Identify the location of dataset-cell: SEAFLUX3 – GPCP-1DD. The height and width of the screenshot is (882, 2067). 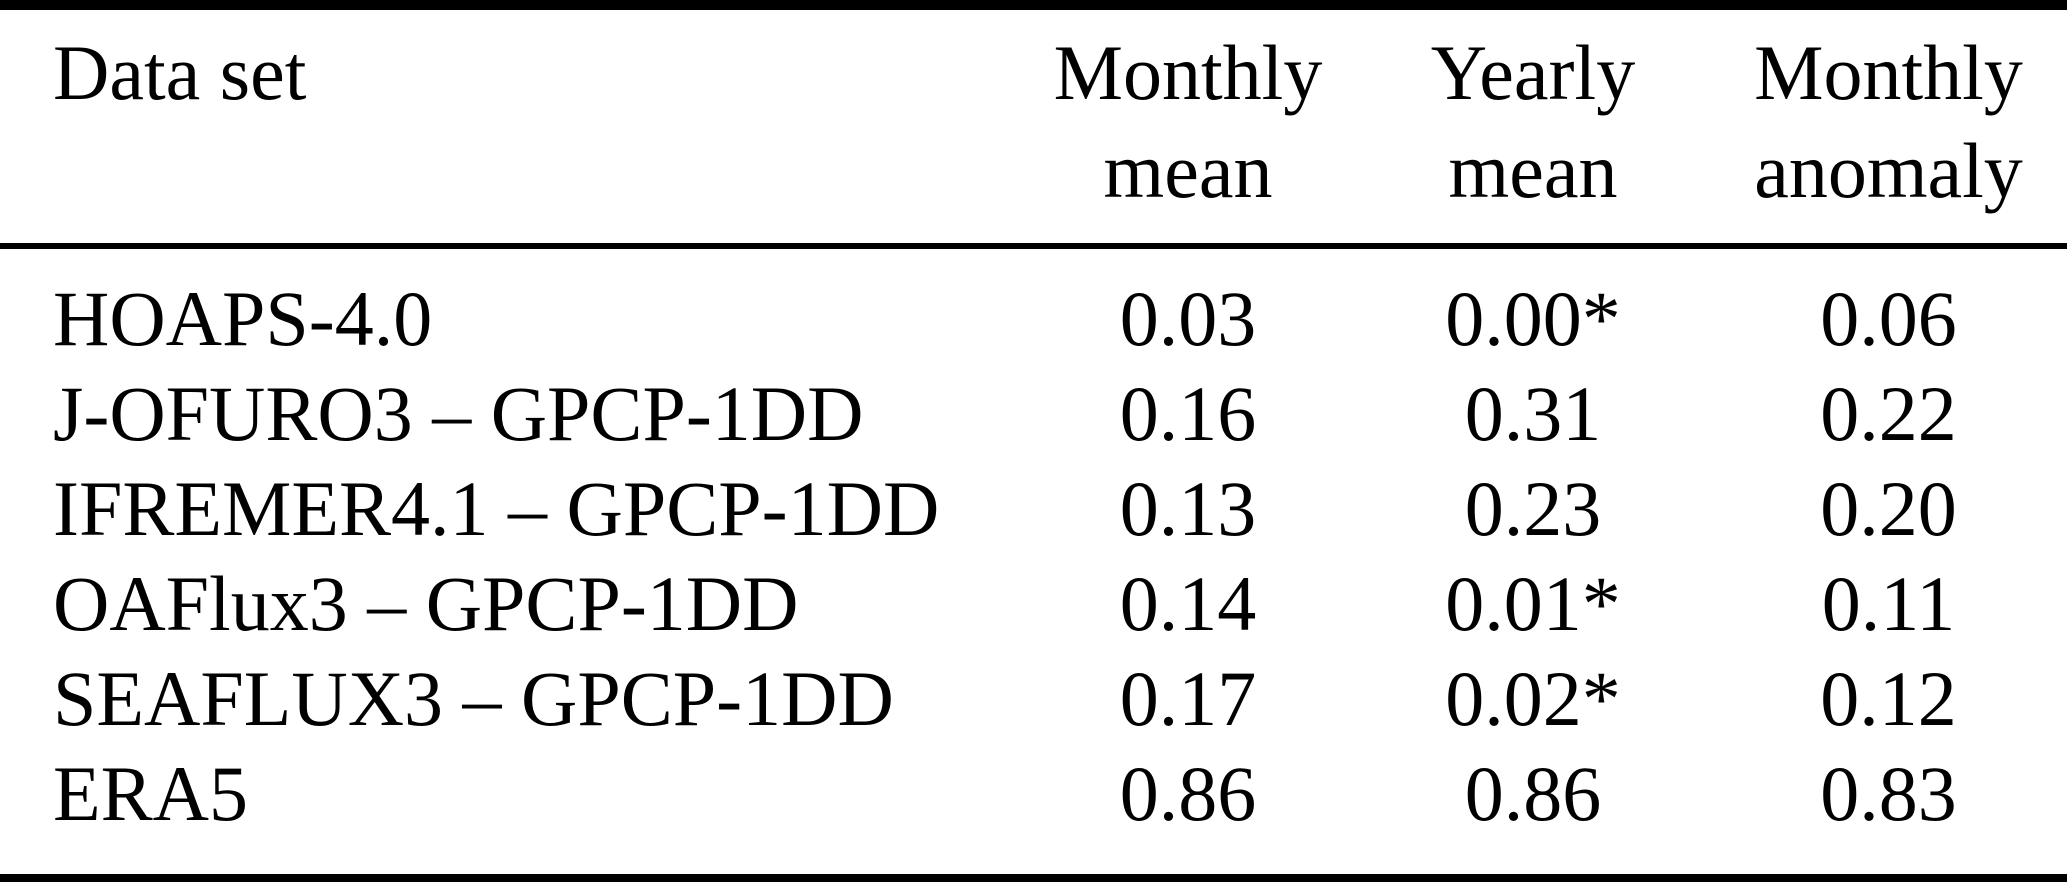
(473, 698).